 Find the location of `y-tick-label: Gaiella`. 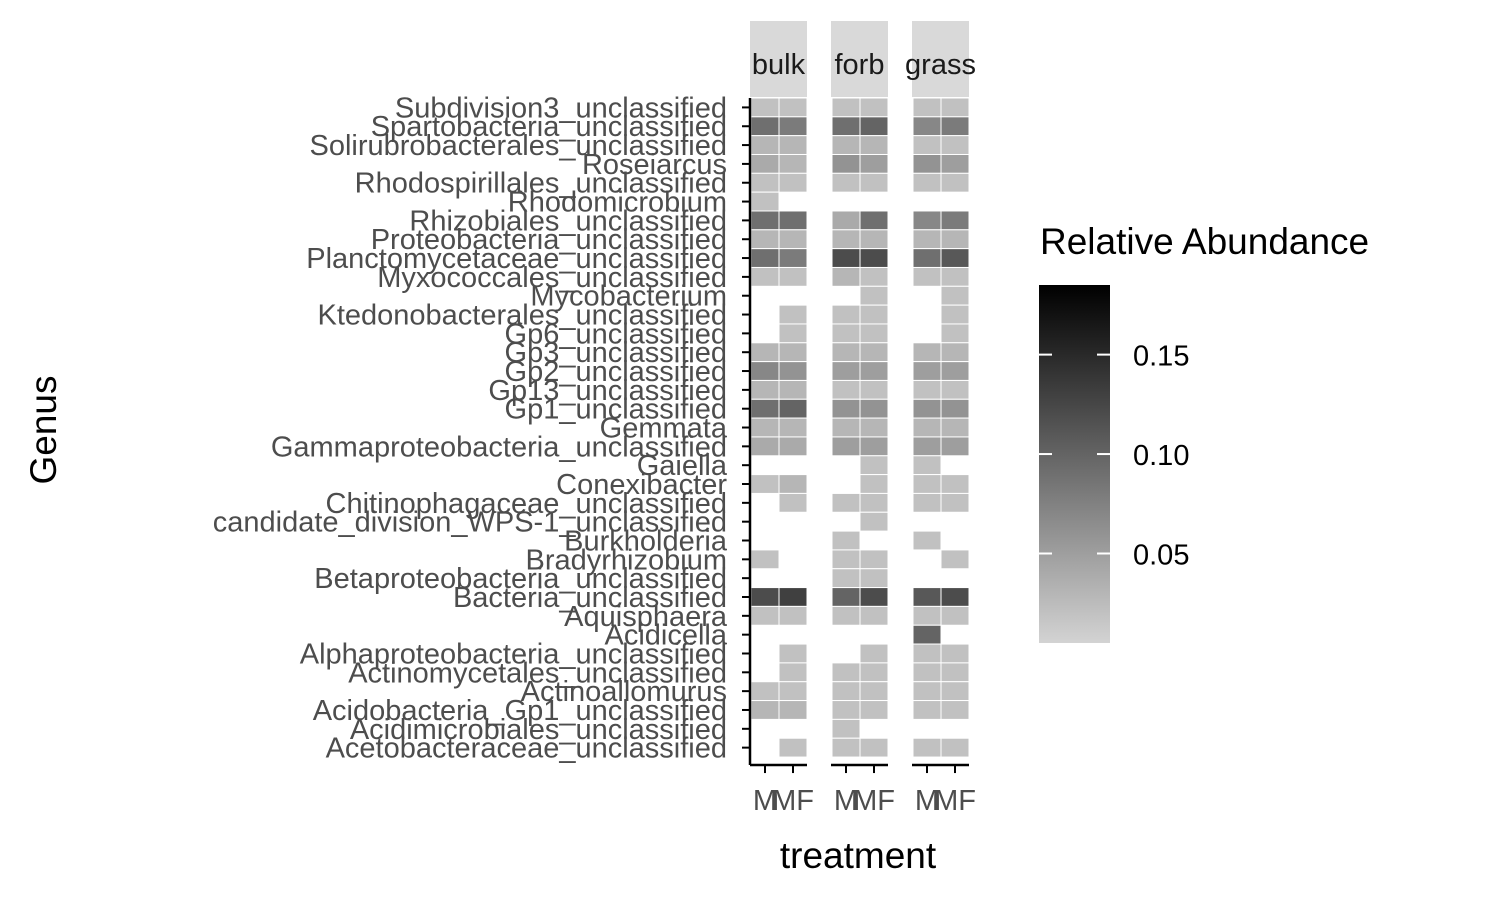

y-tick-label: Gaiella is located at coordinates (682, 466).